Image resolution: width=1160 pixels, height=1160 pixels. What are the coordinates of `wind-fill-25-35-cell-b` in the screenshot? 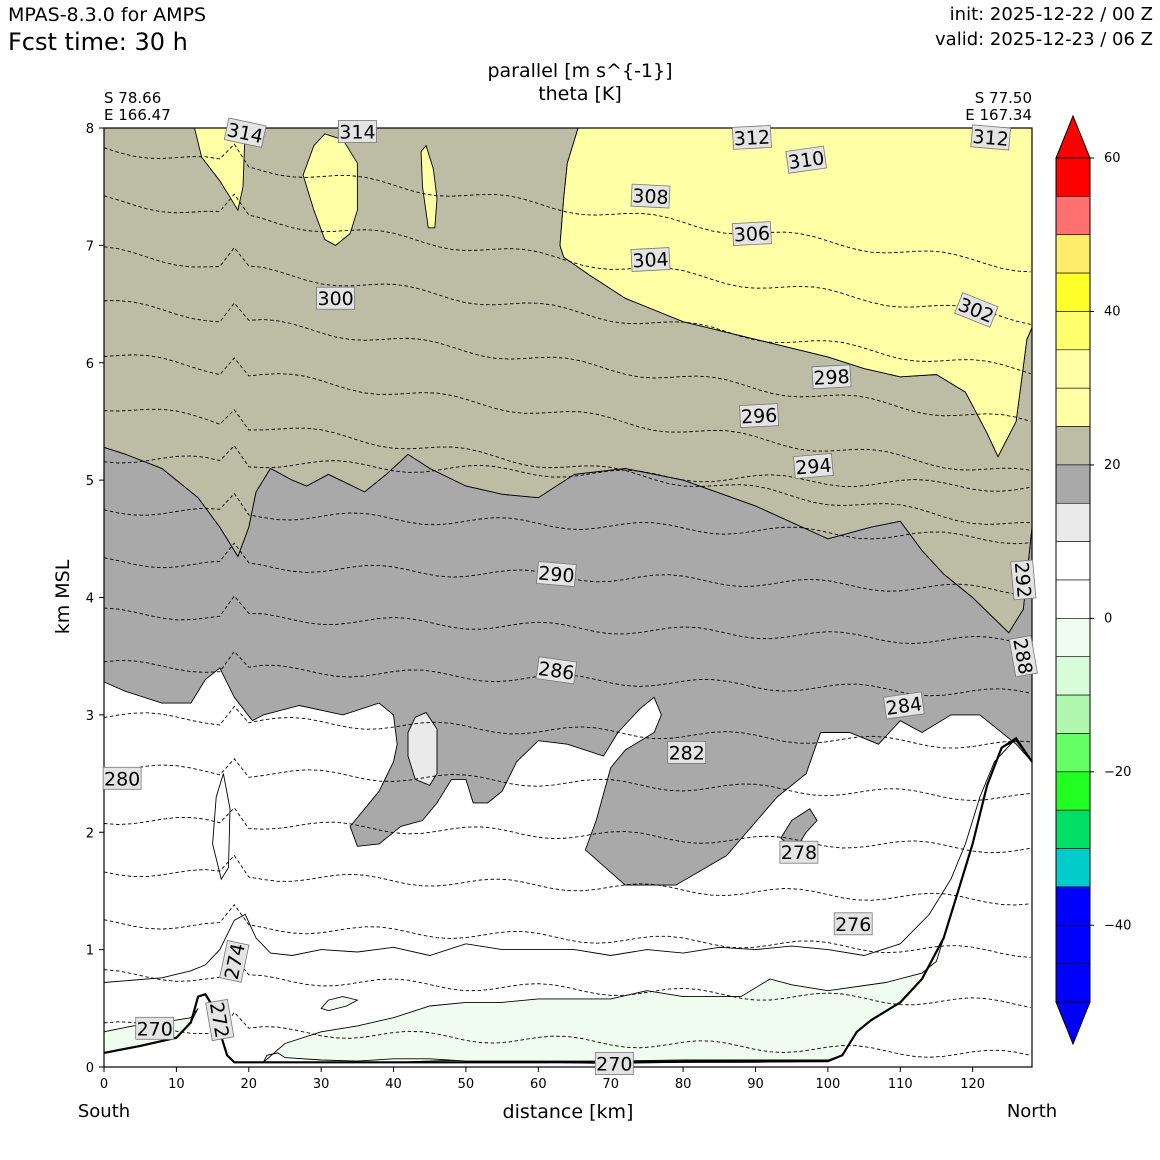 It's located at (330, 189).